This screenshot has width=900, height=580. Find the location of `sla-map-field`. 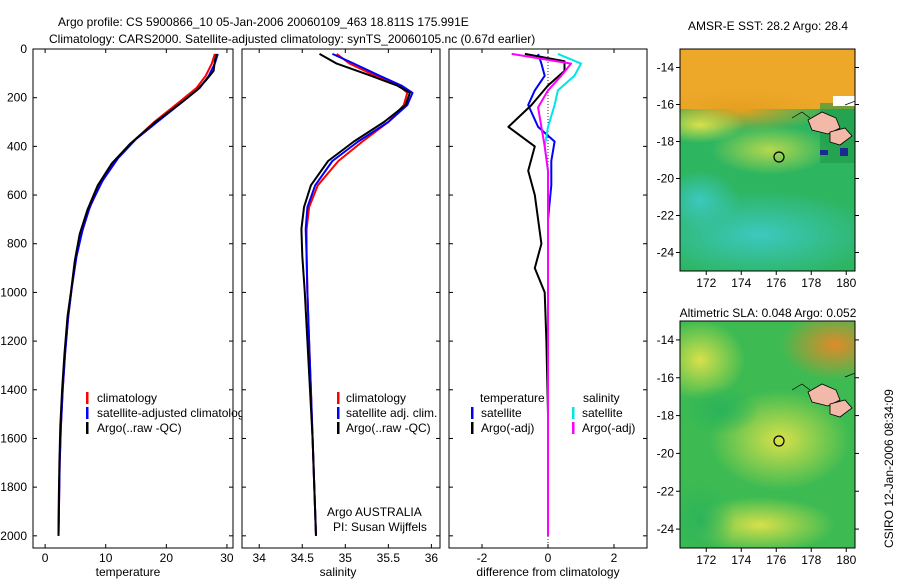

sla-map-field is located at coordinates (767, 434).